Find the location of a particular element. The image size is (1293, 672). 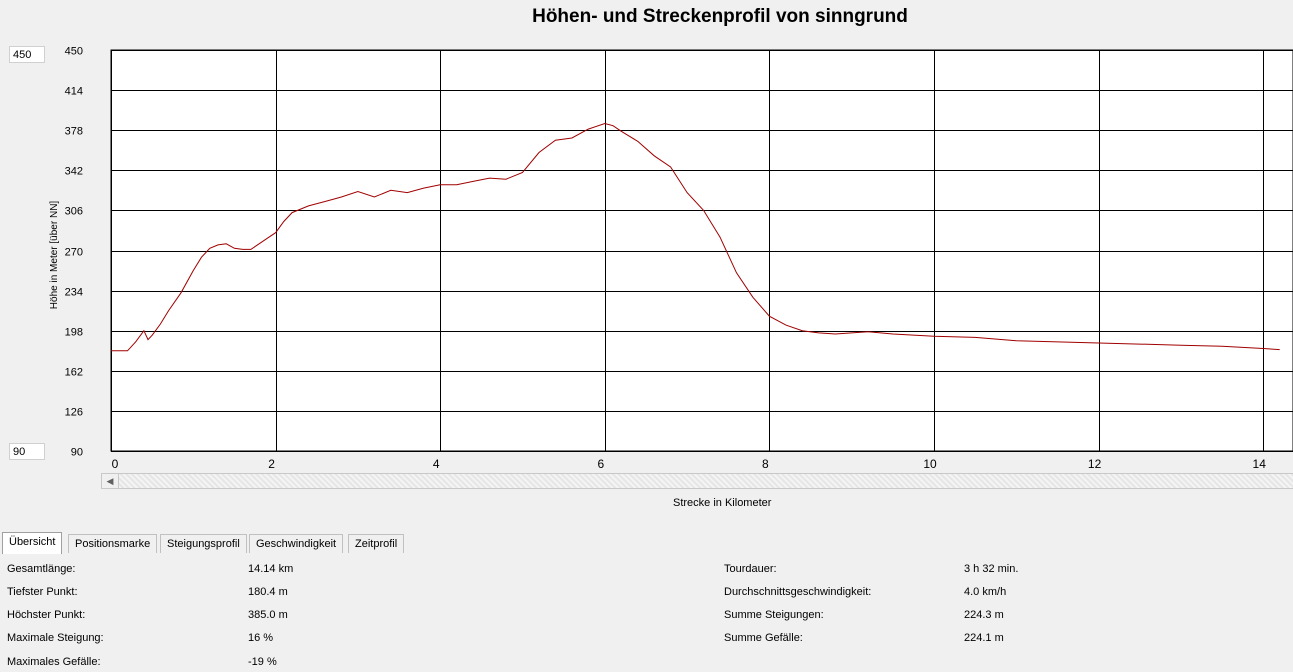

tab-zeitprofil: Zeitprofil is located at coordinates (376, 543).